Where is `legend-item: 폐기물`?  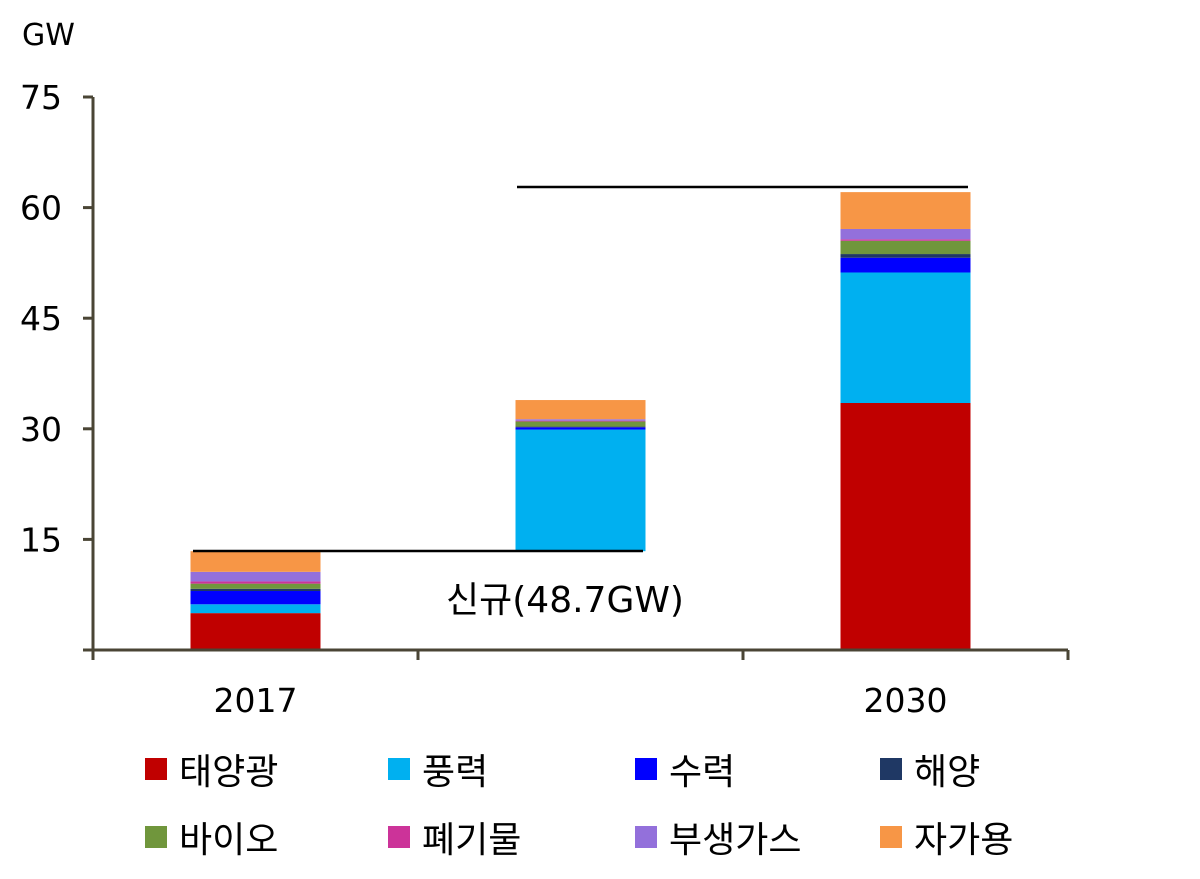 legend-item: 폐기물 is located at coordinates (454, 837).